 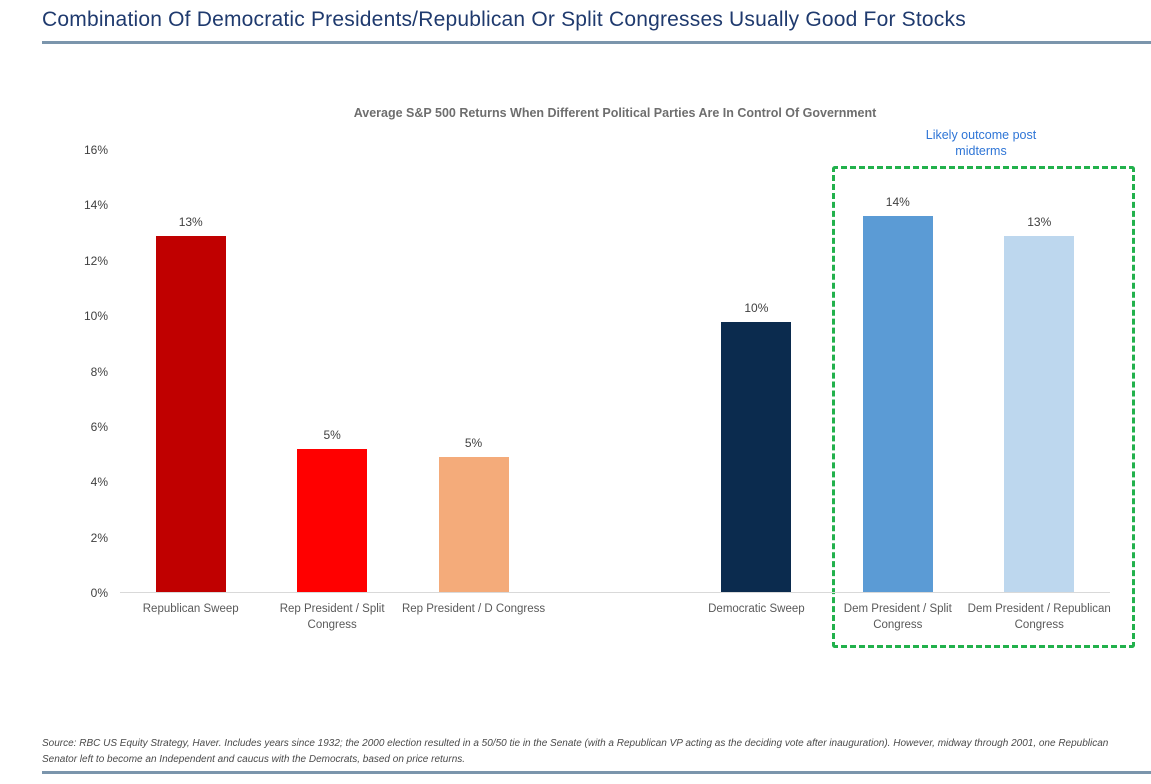 I want to click on y-tick-label: 6%, so click(x=99, y=426).